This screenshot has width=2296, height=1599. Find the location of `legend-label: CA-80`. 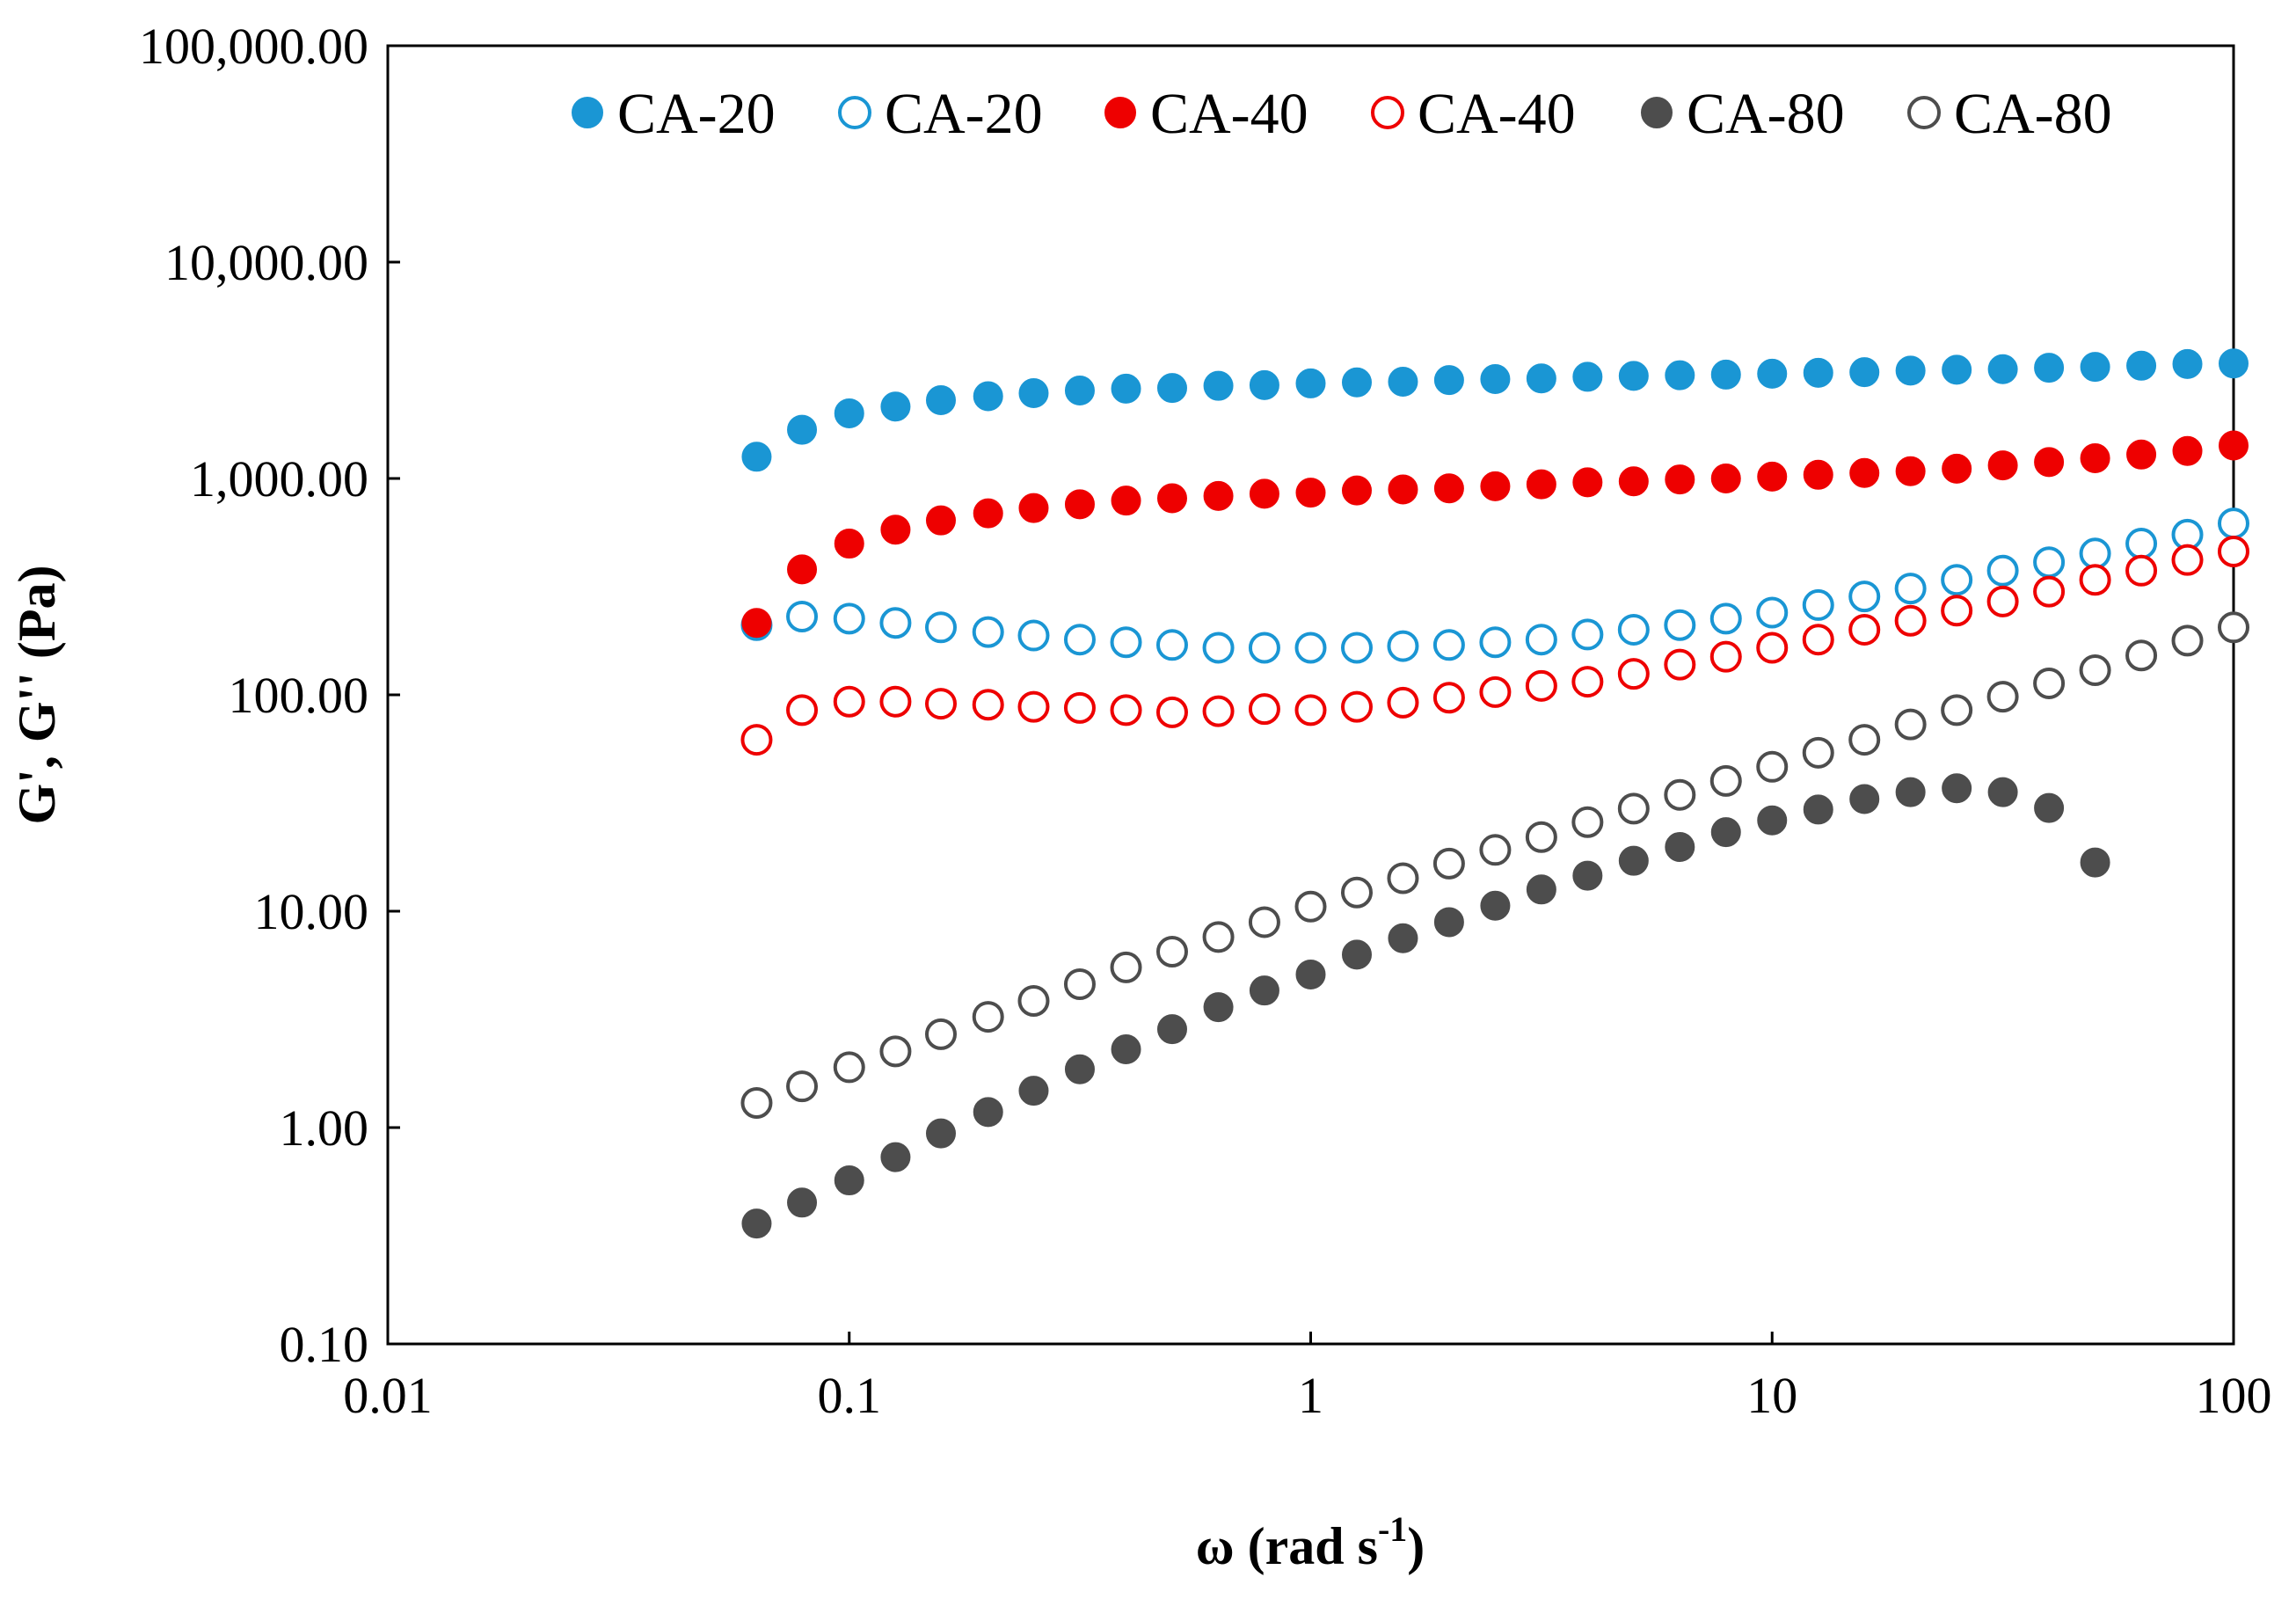

legend-label: CA-80 is located at coordinates (1766, 114).